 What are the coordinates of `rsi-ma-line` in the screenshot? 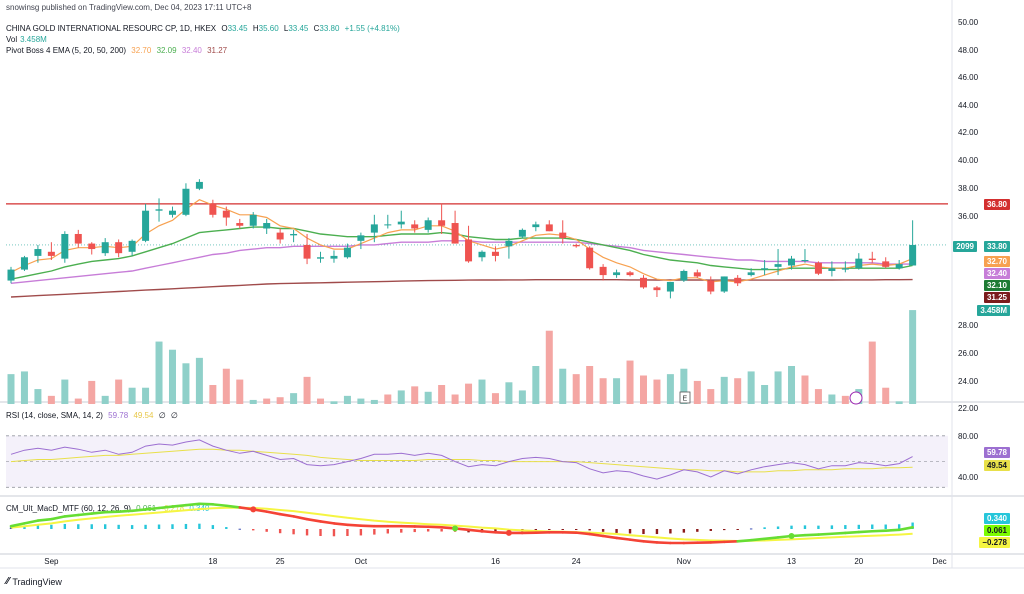 It's located at (461, 460).